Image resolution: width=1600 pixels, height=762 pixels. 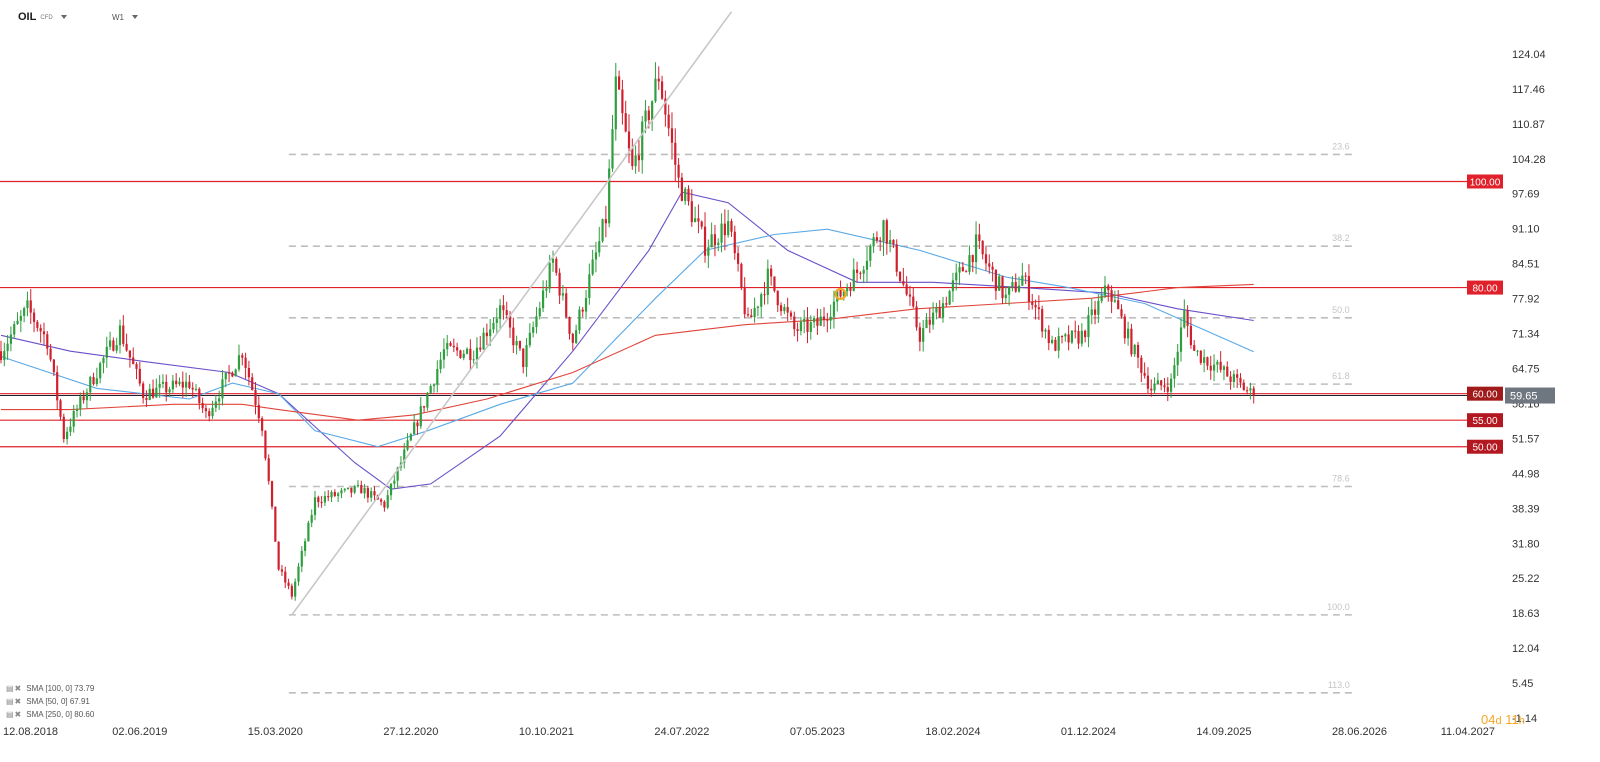 I want to click on sma-line, so click(x=627, y=352).